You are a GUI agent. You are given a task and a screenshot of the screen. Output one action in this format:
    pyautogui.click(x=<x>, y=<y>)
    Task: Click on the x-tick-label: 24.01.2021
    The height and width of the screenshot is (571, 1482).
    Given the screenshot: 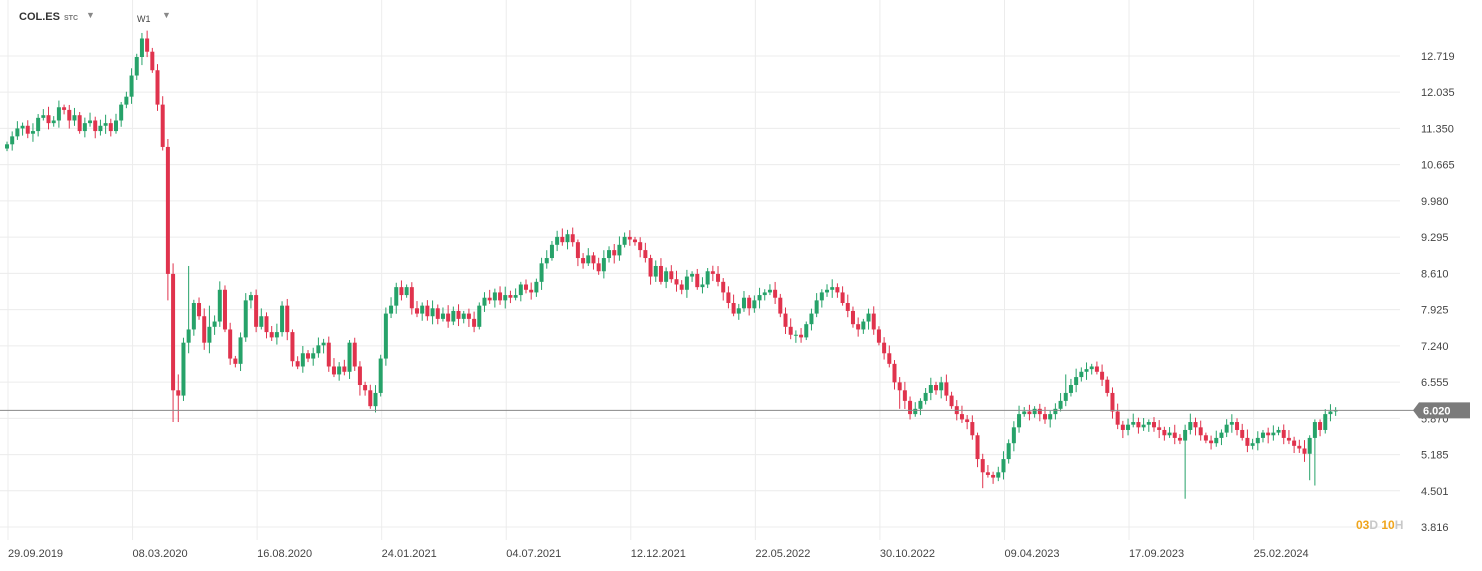 What is the action you would take?
    pyautogui.click(x=409, y=554)
    